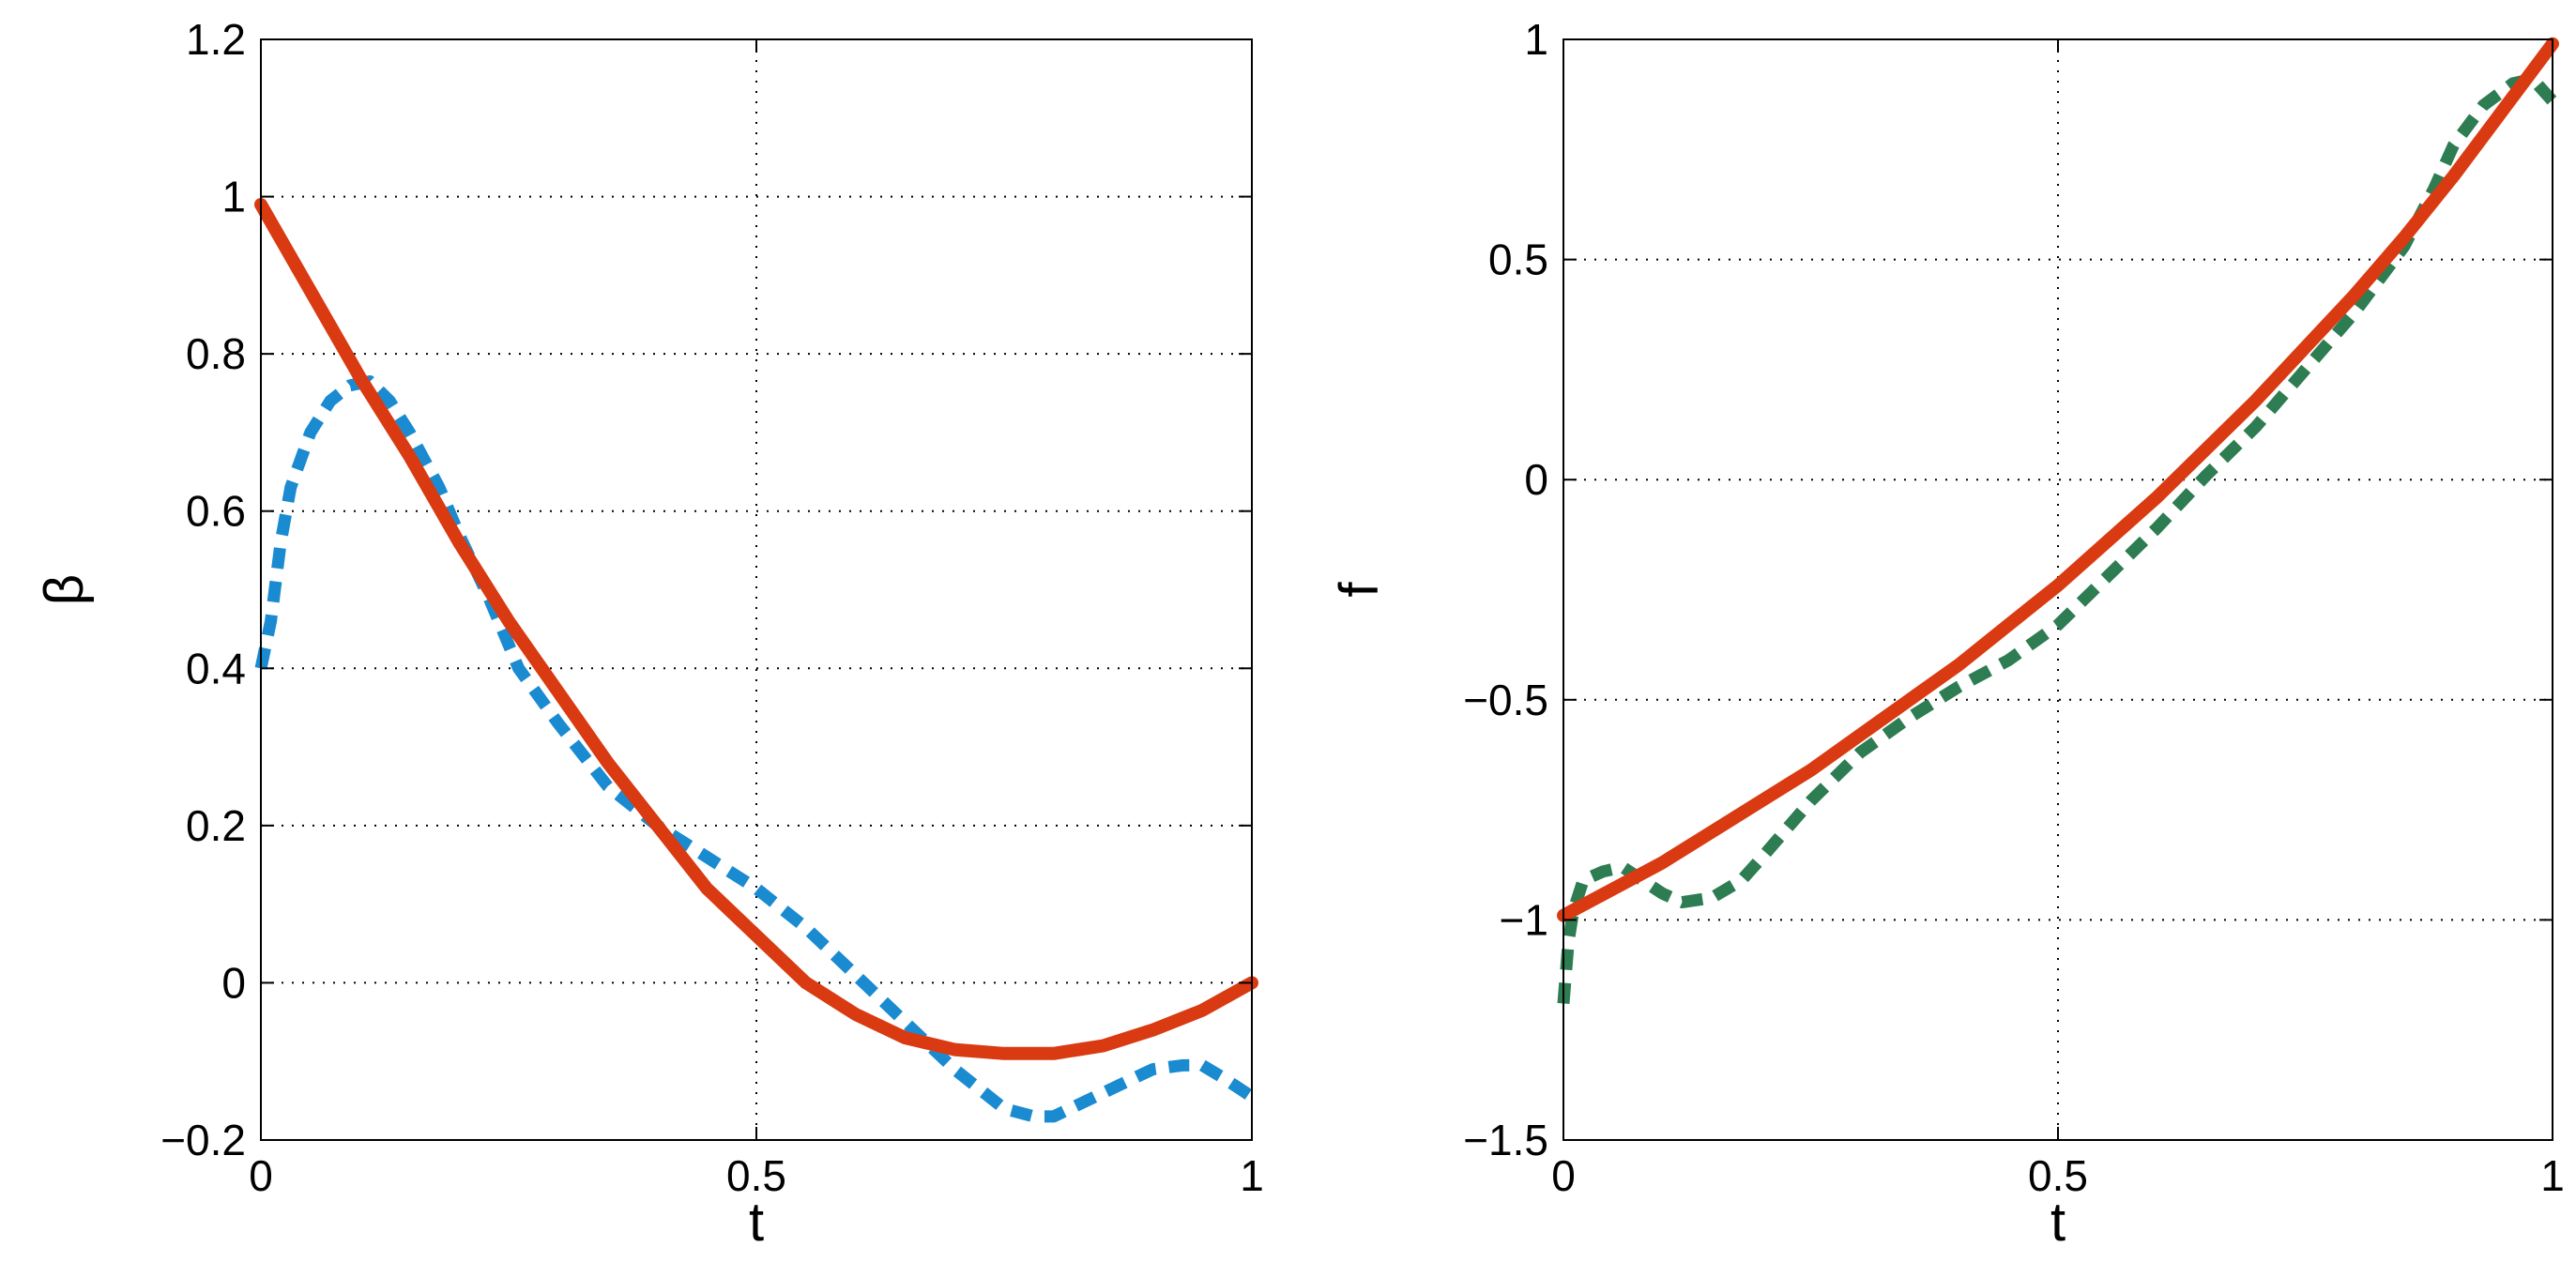 This screenshot has height=1262, width=2576. I want to click on beta-plot-y-tick-label: 0.6, so click(216, 511).